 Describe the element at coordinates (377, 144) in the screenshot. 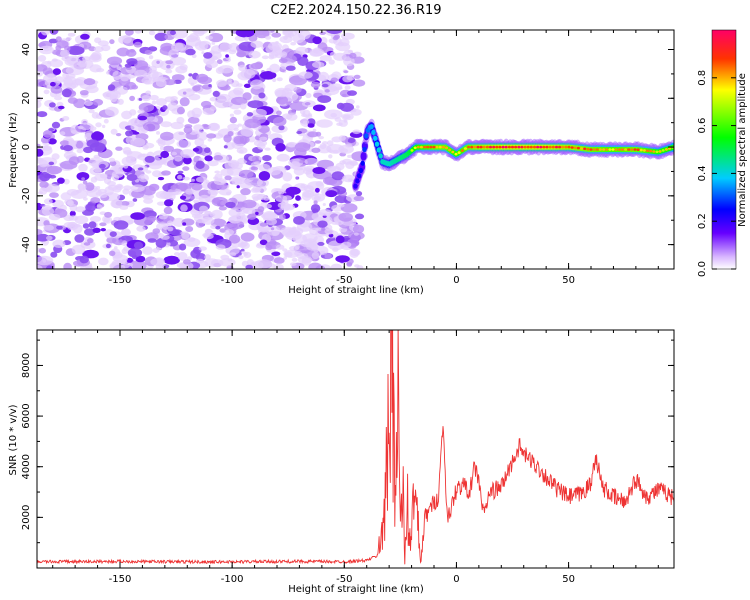

I see `track-mid` at that location.